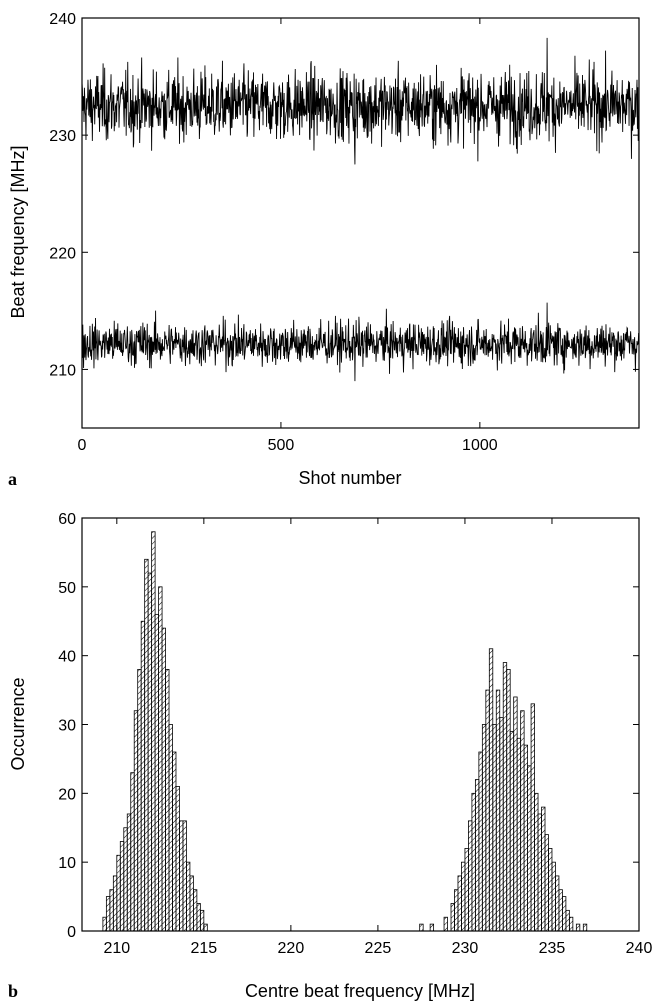 The height and width of the screenshot is (1005, 658). What do you see at coordinates (67, 794) in the screenshot?
I see `panel-b-y-tick-label: 20` at bounding box center [67, 794].